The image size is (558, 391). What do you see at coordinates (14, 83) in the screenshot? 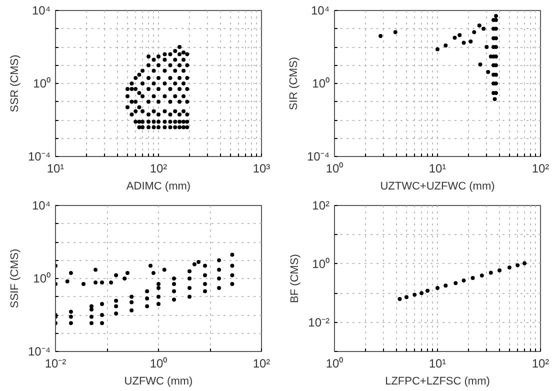
I see `y-axis-title: SSR (CMS)` at bounding box center [14, 83].